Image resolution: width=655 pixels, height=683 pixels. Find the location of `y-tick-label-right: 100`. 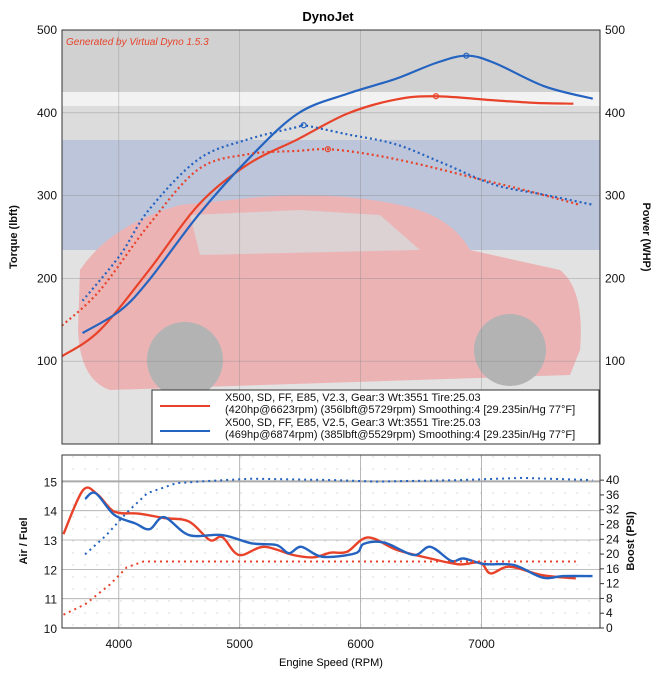

y-tick-label-right: 100 is located at coordinates (615, 361).